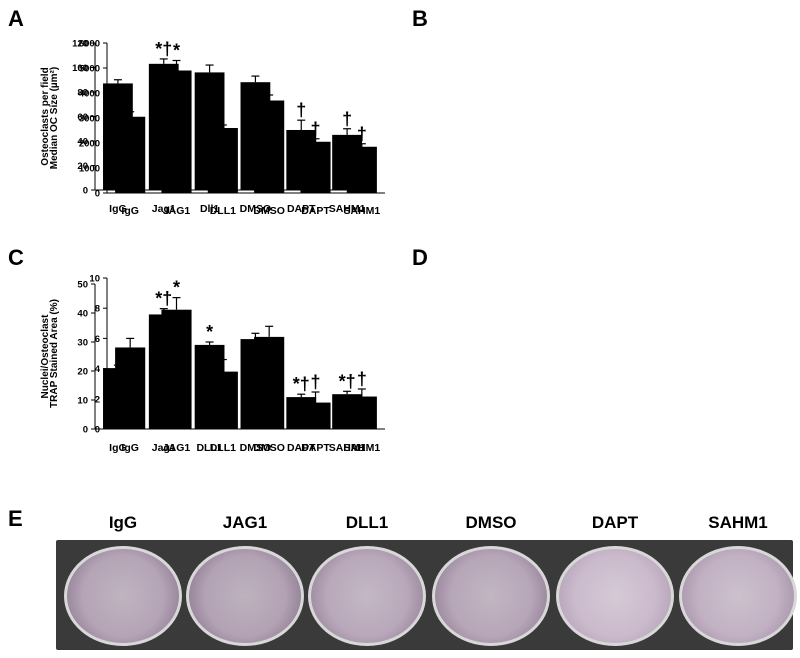 This screenshot has height=658, width=800. What do you see at coordinates (123, 596) in the screenshot?
I see `well-igg` at bounding box center [123, 596].